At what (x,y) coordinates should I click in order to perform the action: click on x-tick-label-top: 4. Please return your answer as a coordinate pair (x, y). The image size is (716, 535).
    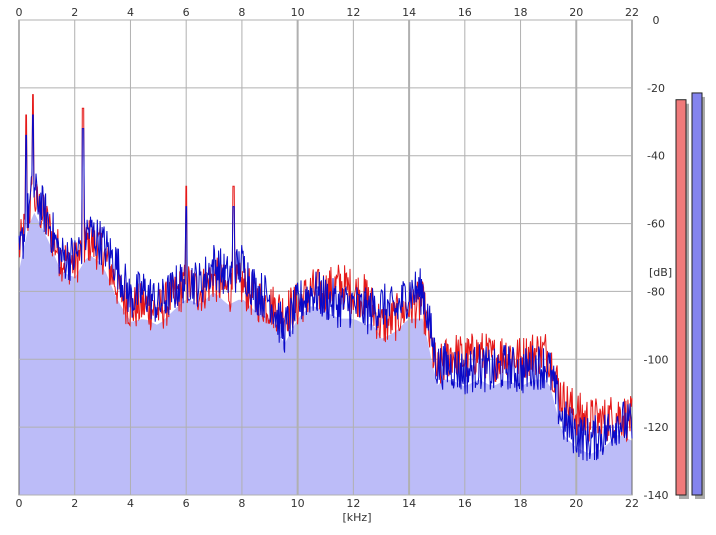
    Looking at the image, I should click on (130, 12).